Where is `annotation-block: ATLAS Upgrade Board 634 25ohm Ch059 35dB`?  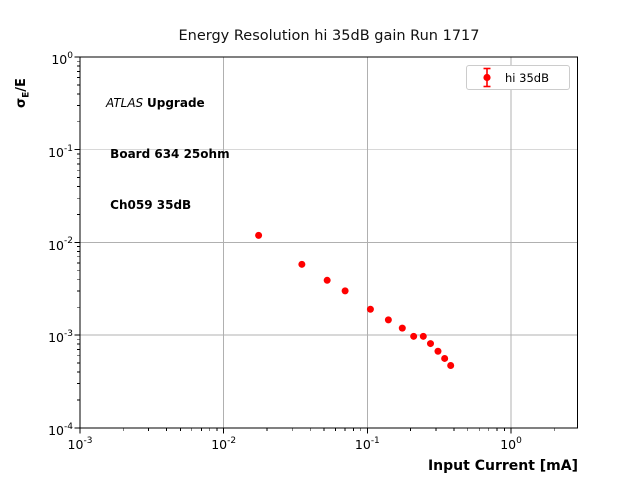 annotation-block: ATLAS Upgrade Board 634 25ohm Ch059 35dB is located at coordinates (168, 154).